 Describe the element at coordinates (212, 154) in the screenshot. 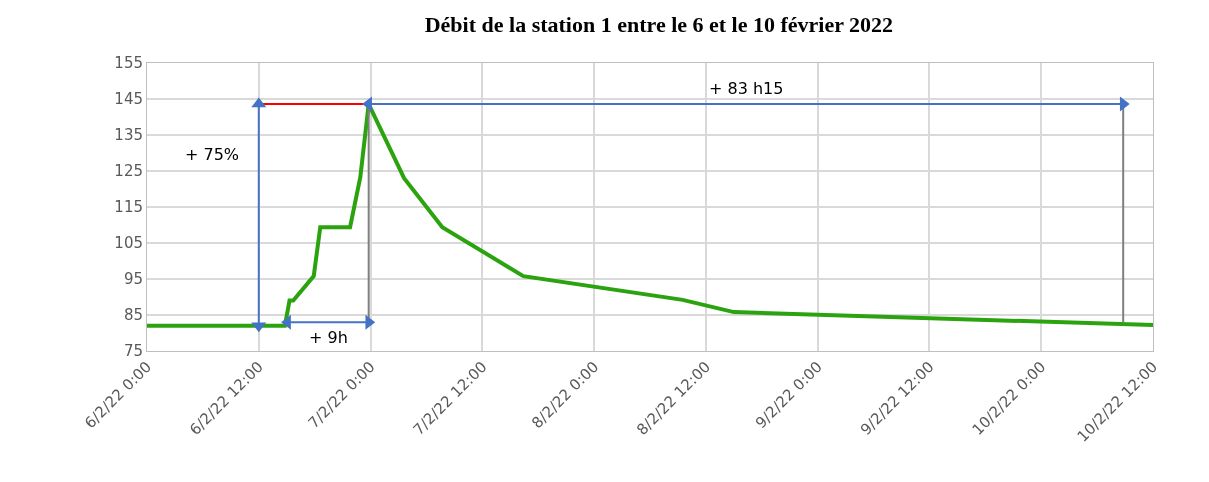

I see `annotation: + 75%` at that location.